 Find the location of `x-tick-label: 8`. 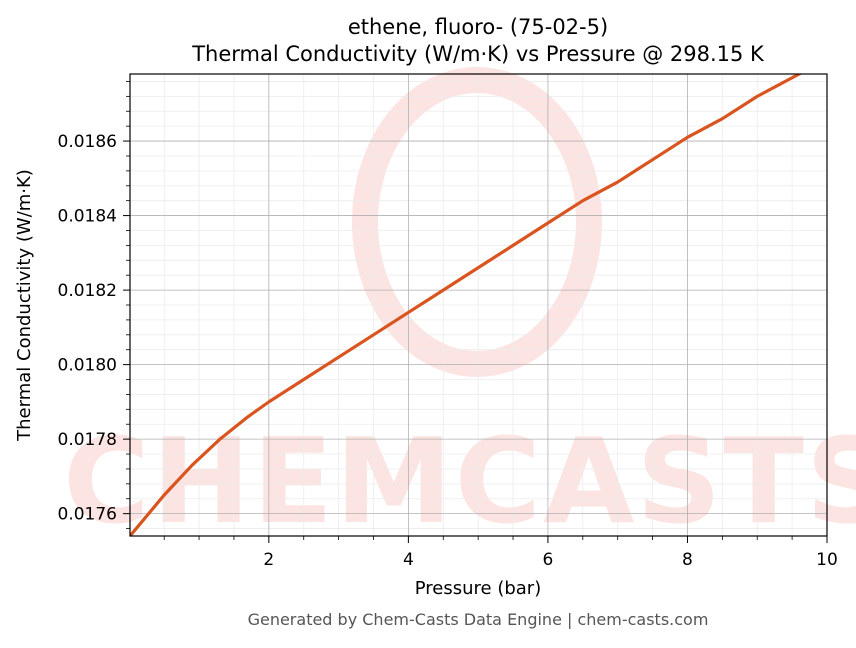

x-tick-label: 8 is located at coordinates (687, 560).